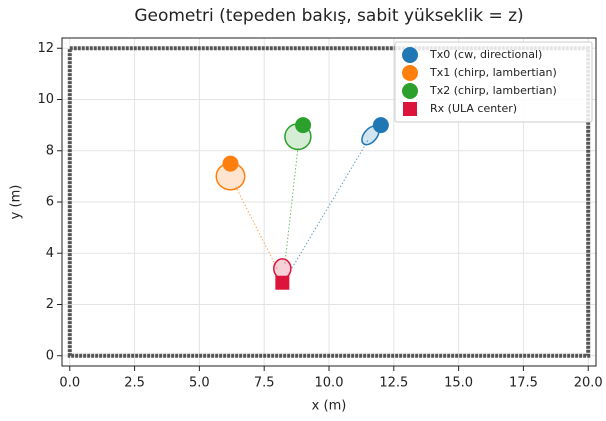 The image size is (606, 421). What do you see at coordinates (16, 202) in the screenshot?
I see `y-axis-label: y (m)` at bounding box center [16, 202].